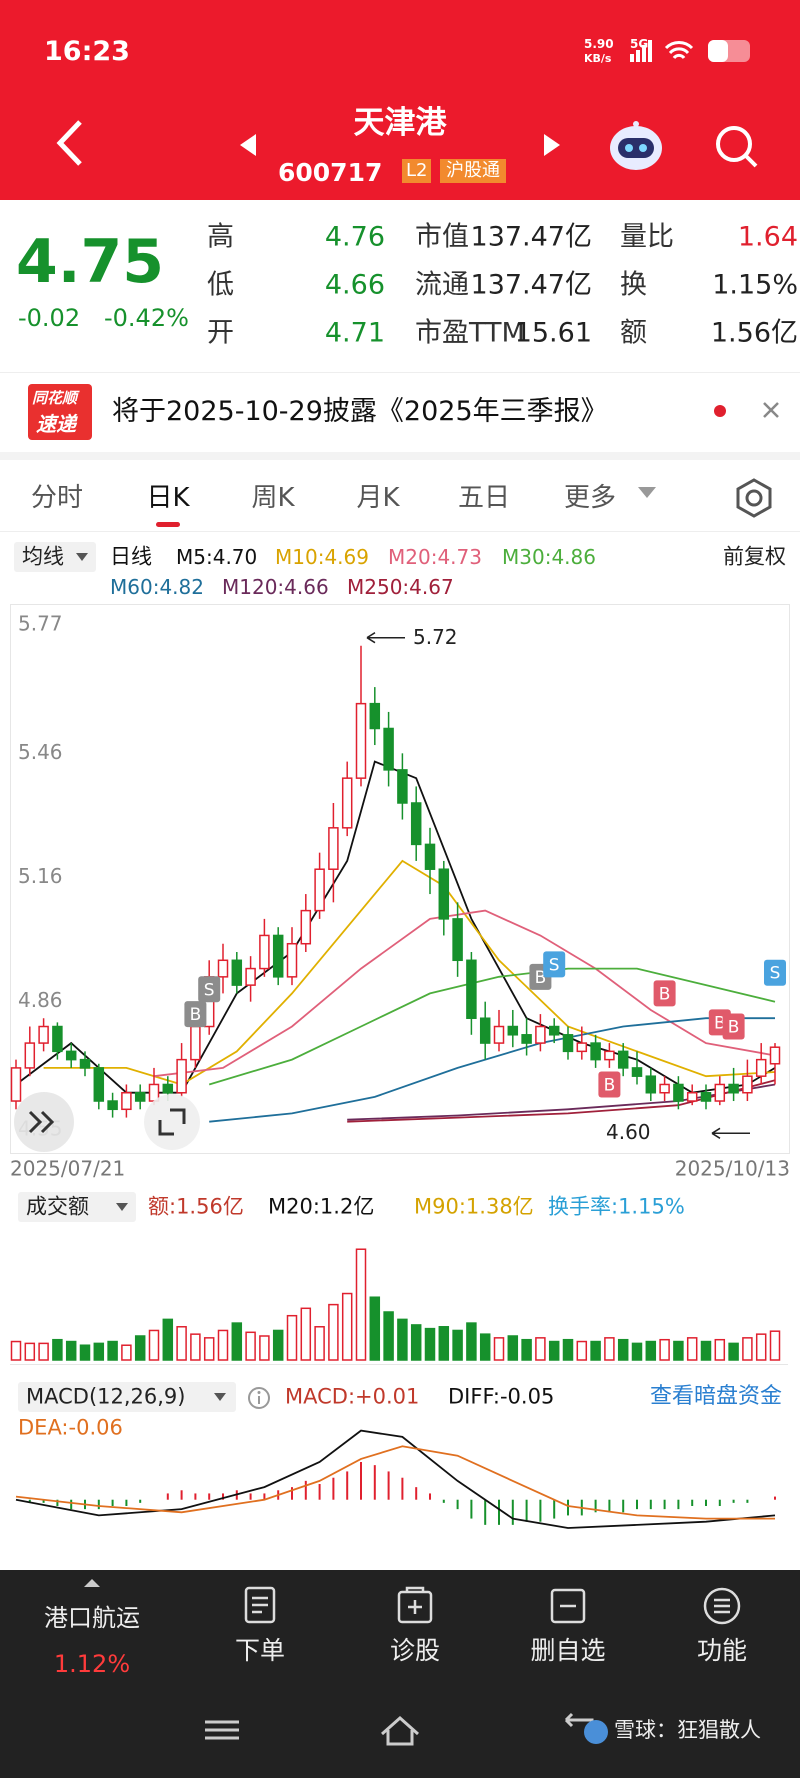 This screenshot has width=800, height=1778. I want to click on info-icon, so click(259, 1398).